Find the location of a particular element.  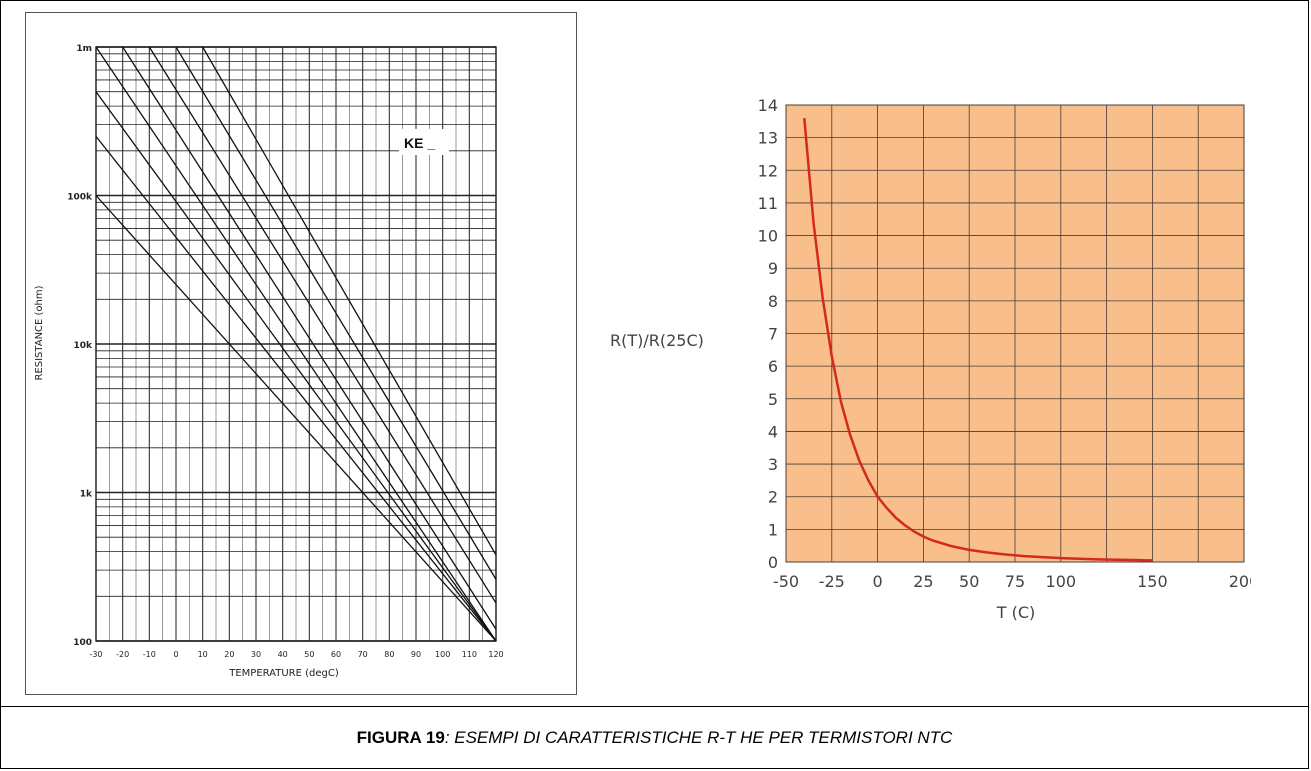

right-chart-y-axis-label: R(T)/R(25C) is located at coordinates (657, 340).